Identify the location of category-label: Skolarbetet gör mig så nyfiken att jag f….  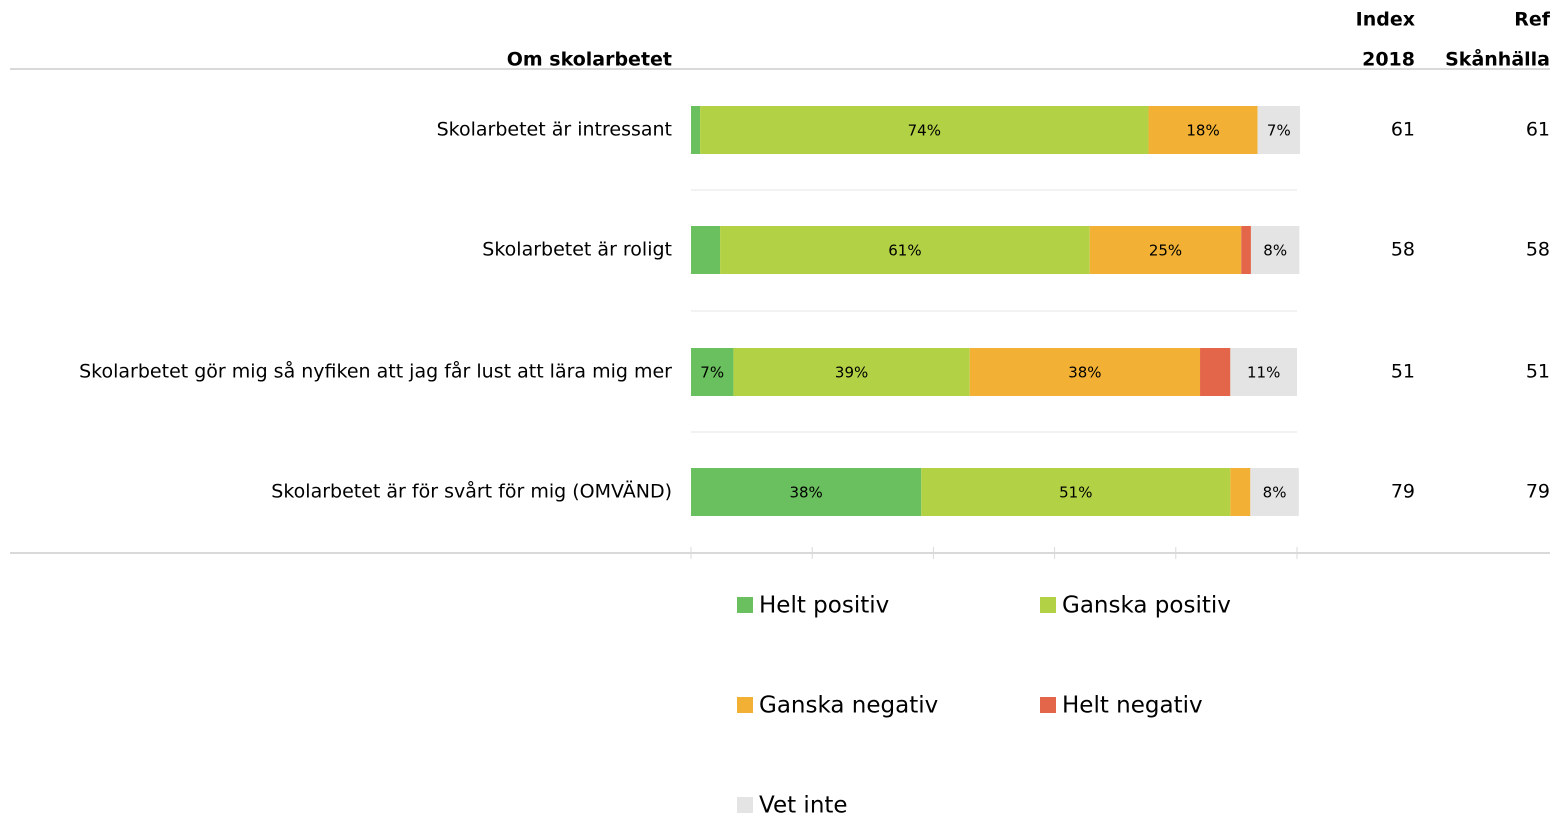
(375, 371).